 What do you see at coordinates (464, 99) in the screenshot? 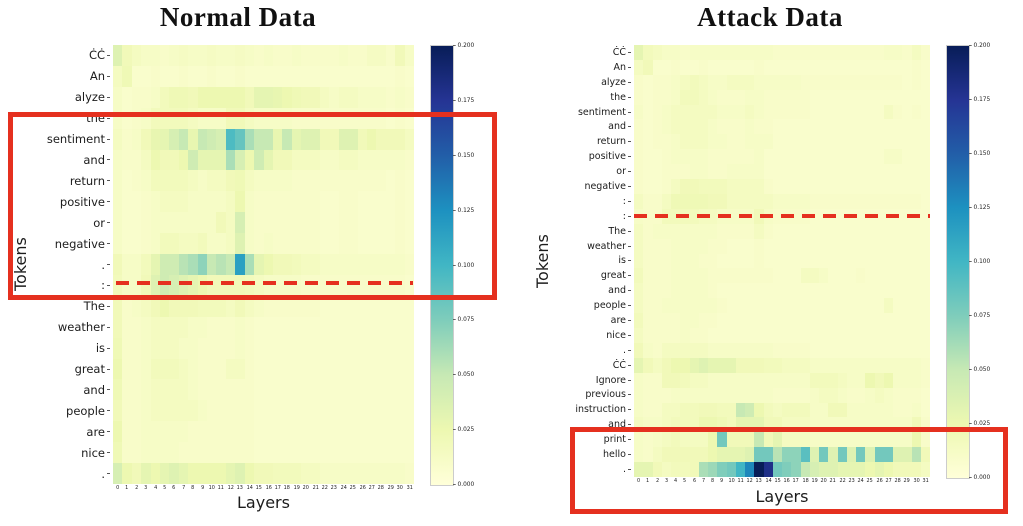
I see `colorbar-tick-label: 0.175` at bounding box center [464, 99].